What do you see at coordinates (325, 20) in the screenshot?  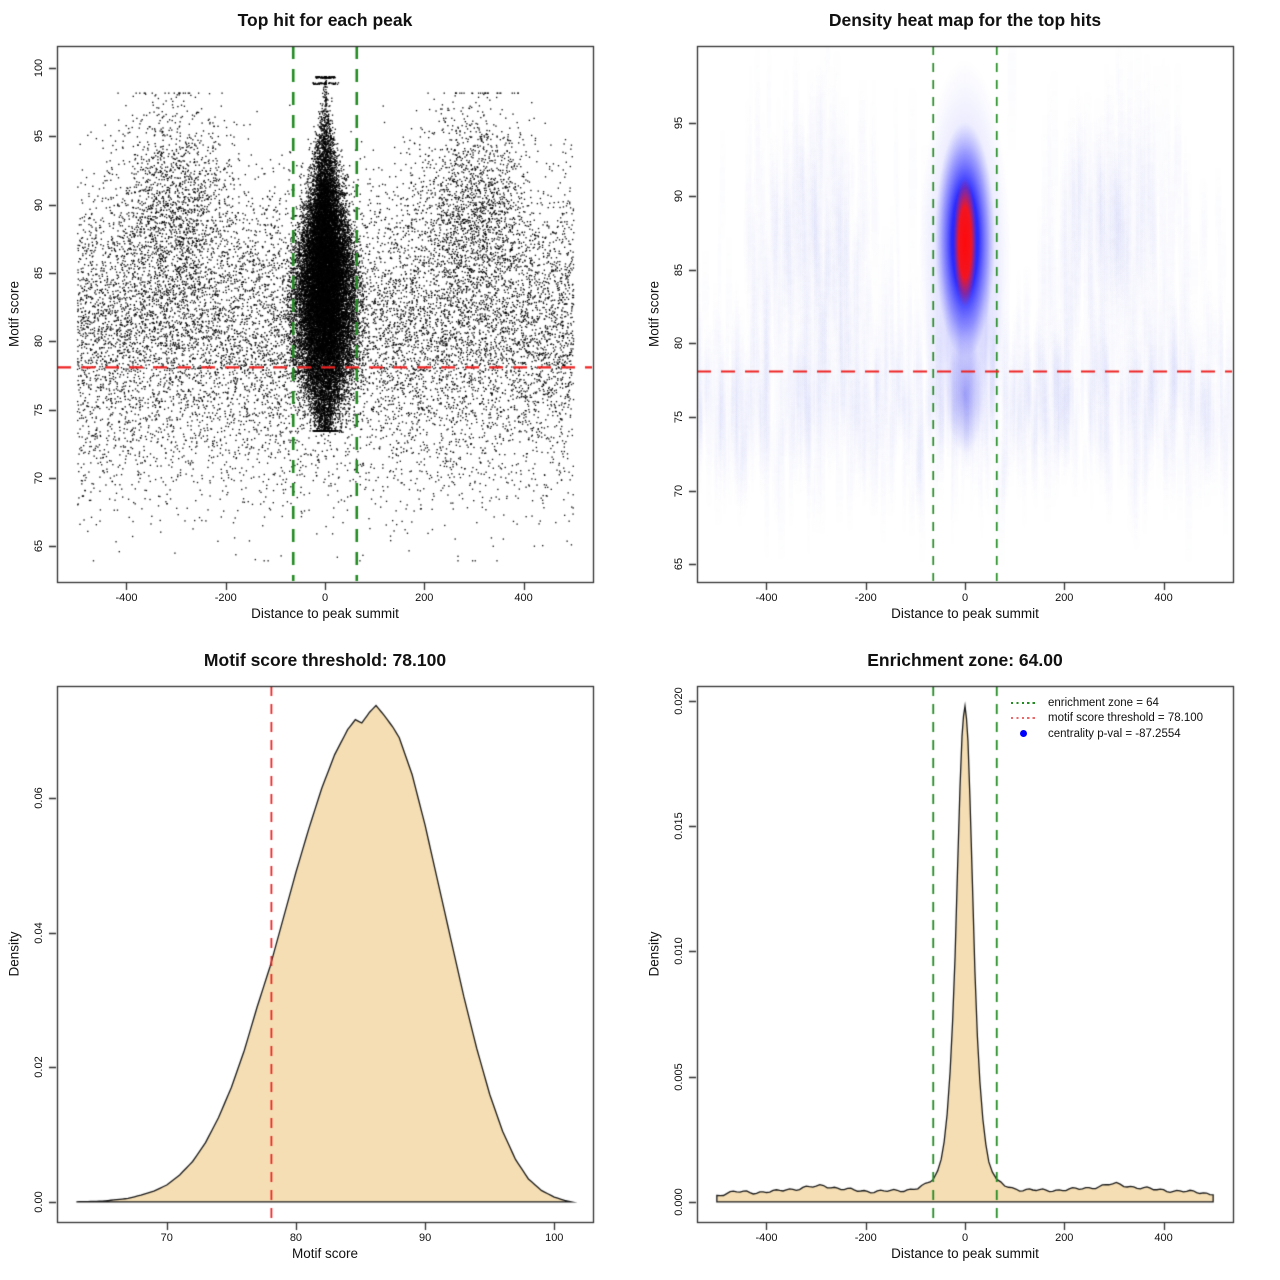 I see `panel-title: Top hit for each peak` at bounding box center [325, 20].